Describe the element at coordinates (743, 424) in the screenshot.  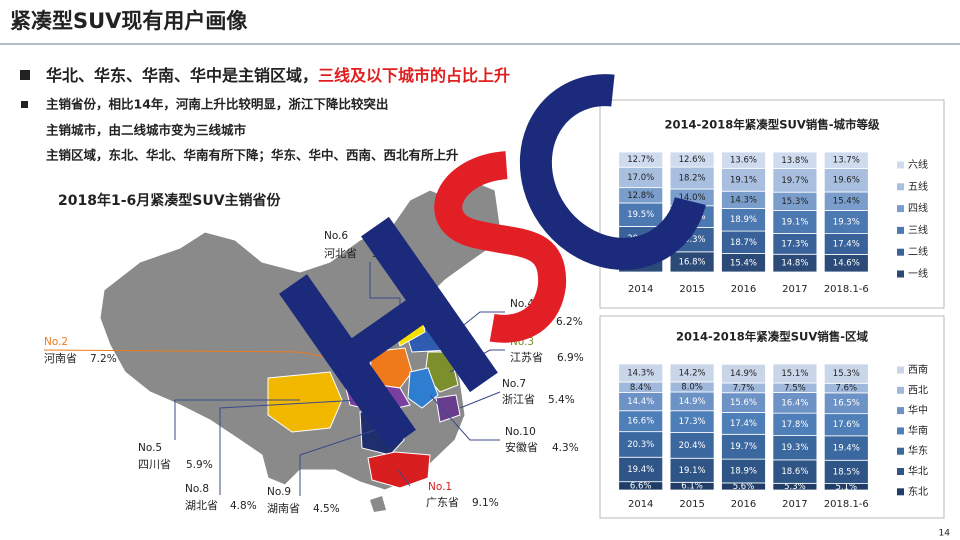
I see `data-label: 17.4%` at that location.